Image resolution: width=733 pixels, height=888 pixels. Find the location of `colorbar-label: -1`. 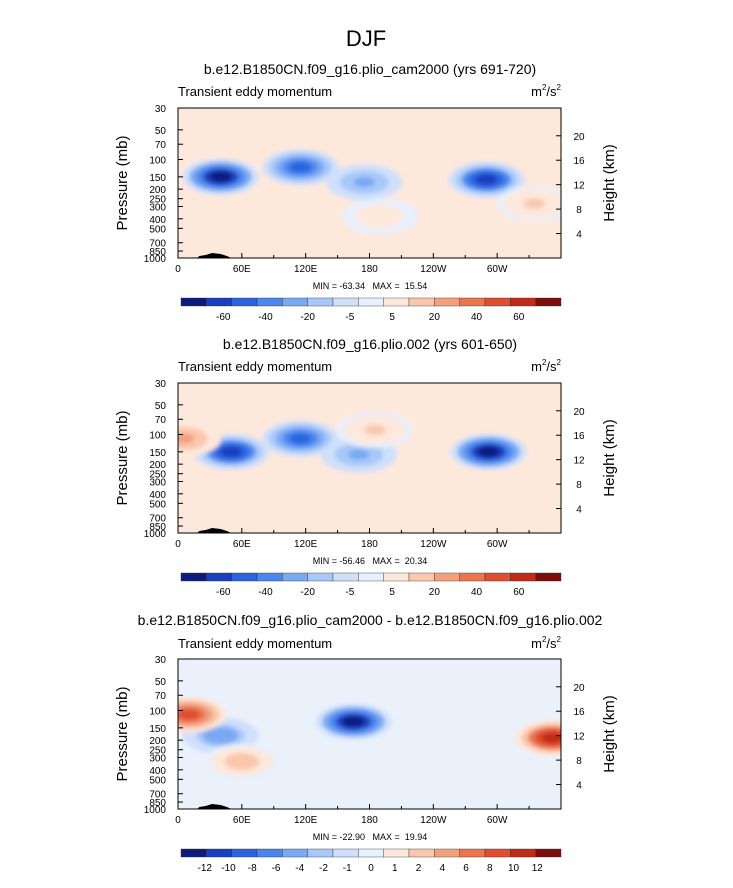

colorbar-label: -1 is located at coordinates (347, 868).